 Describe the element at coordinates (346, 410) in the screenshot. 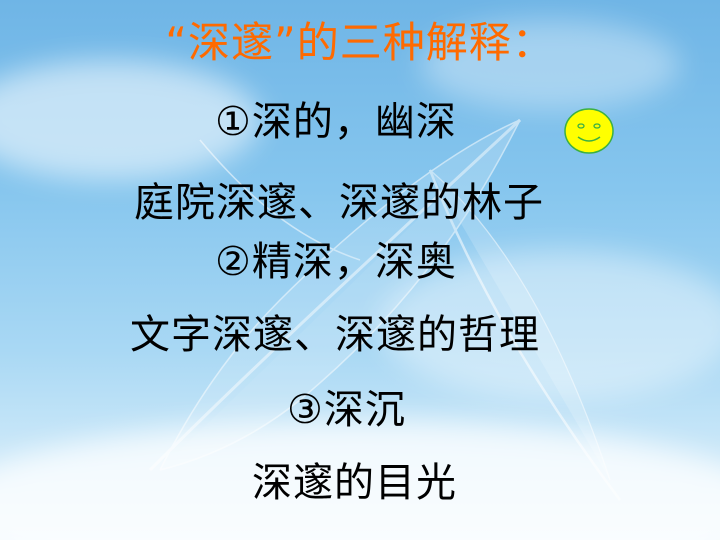

I see `definition-3: ③深沉` at that location.